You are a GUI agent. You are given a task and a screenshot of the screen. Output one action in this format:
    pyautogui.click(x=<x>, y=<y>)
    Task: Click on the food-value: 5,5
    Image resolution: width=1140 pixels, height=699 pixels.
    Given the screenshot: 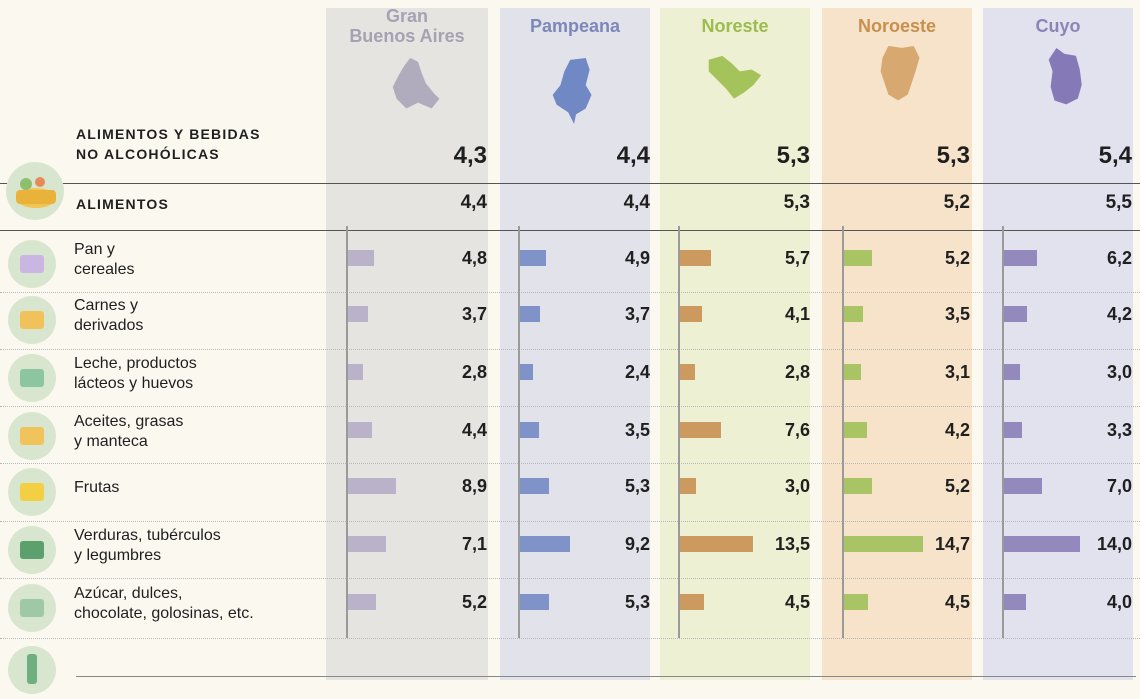 What is the action you would take?
    pyautogui.click(x=1118, y=202)
    